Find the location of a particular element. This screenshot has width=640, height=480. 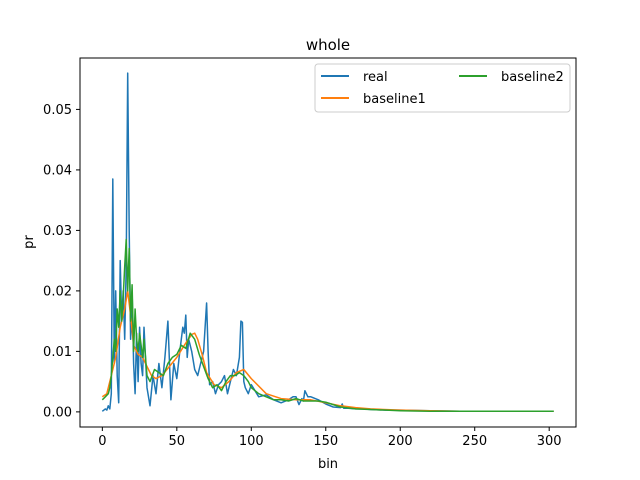

x-tick-label: 300 is located at coordinates (549, 441).